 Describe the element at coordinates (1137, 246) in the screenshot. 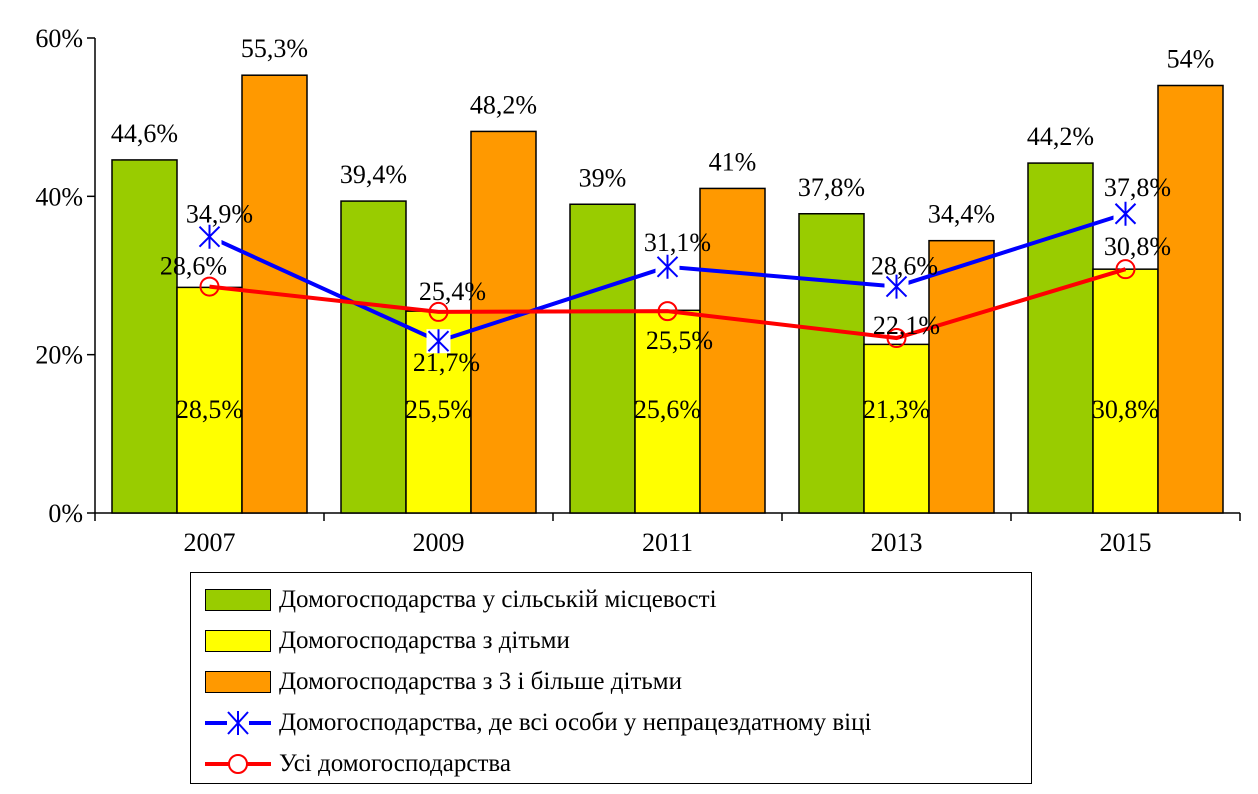

I see `line-data-label: 30,8%` at that location.